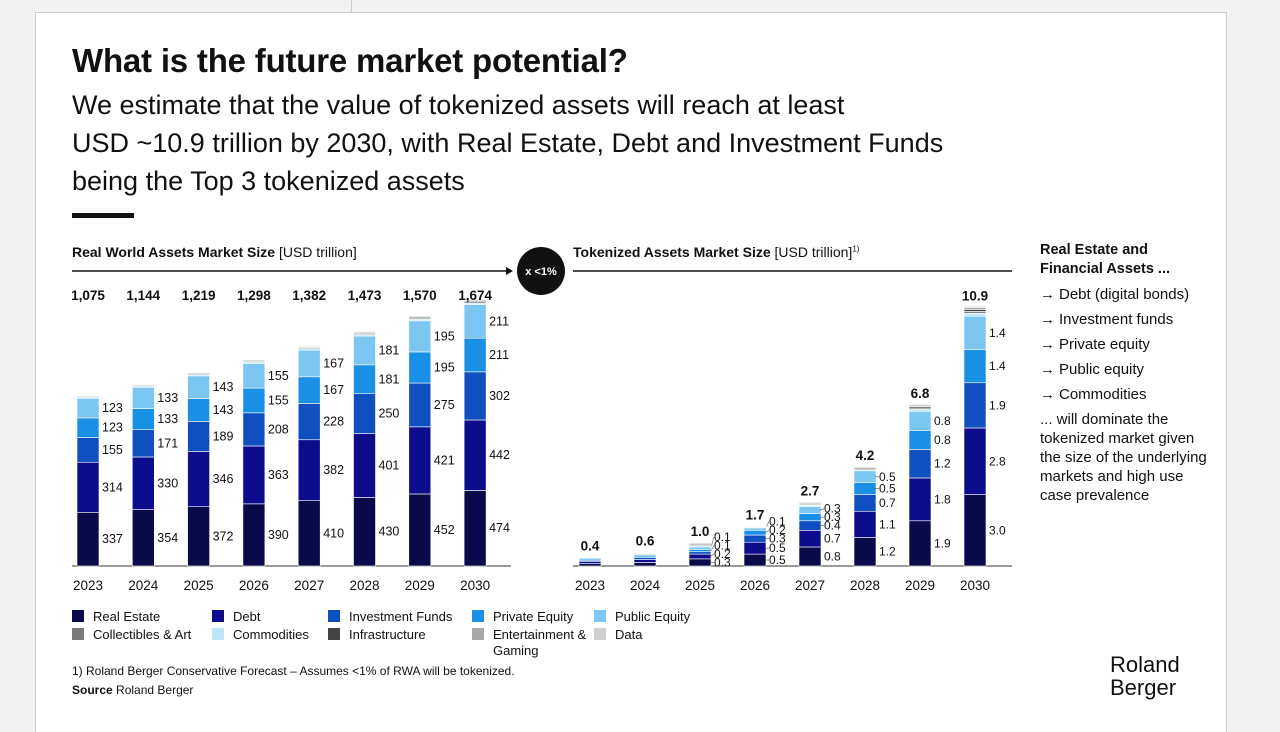 The image size is (1280, 732). Describe the element at coordinates (652, 617) in the screenshot. I see `legend-label: Public Equity` at that location.